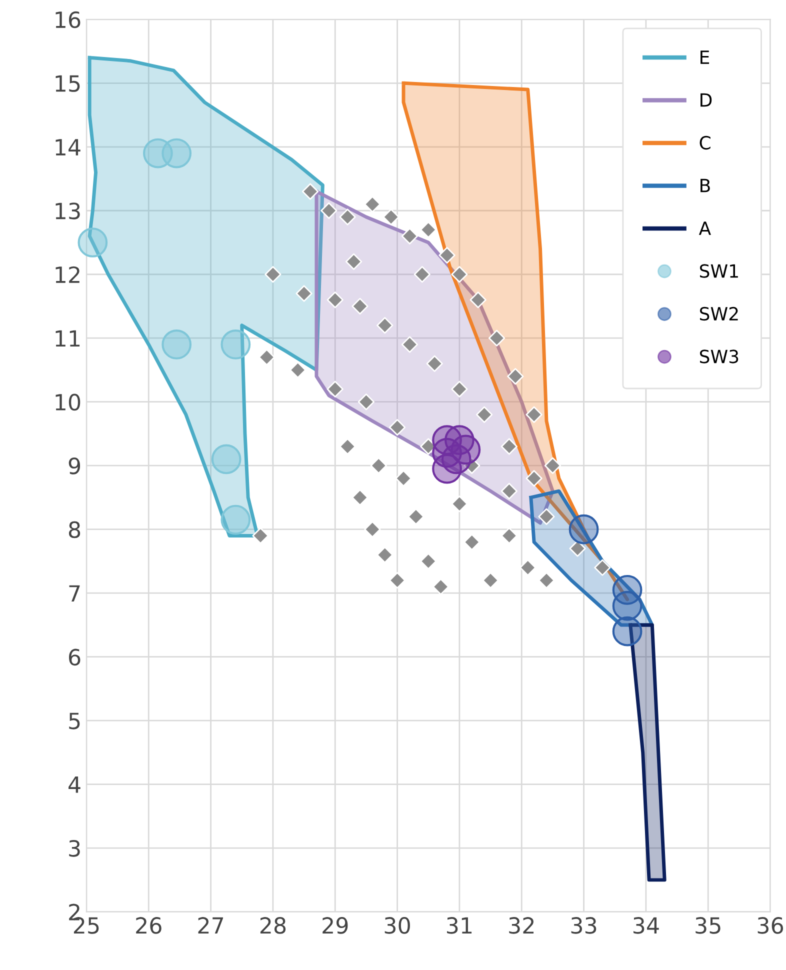  I want to click on y-tick-label: 16, so click(68, 19).